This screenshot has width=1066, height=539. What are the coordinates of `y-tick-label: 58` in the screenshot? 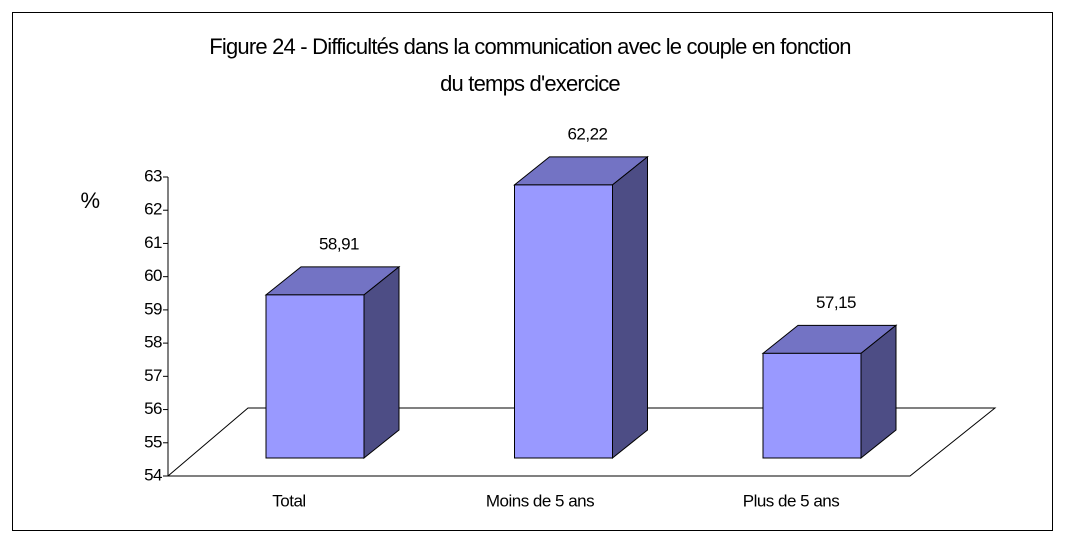 It's located at (153, 342).